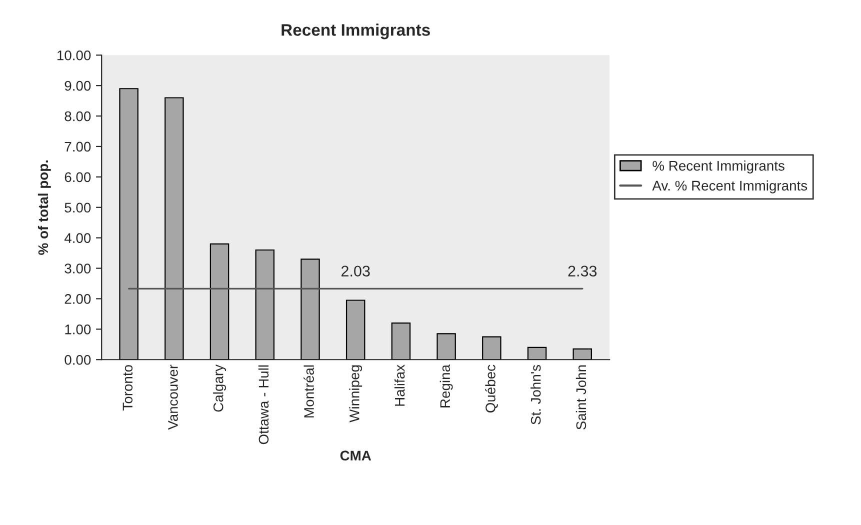  I want to click on y-axis-title: % of total pop., so click(44, 207).